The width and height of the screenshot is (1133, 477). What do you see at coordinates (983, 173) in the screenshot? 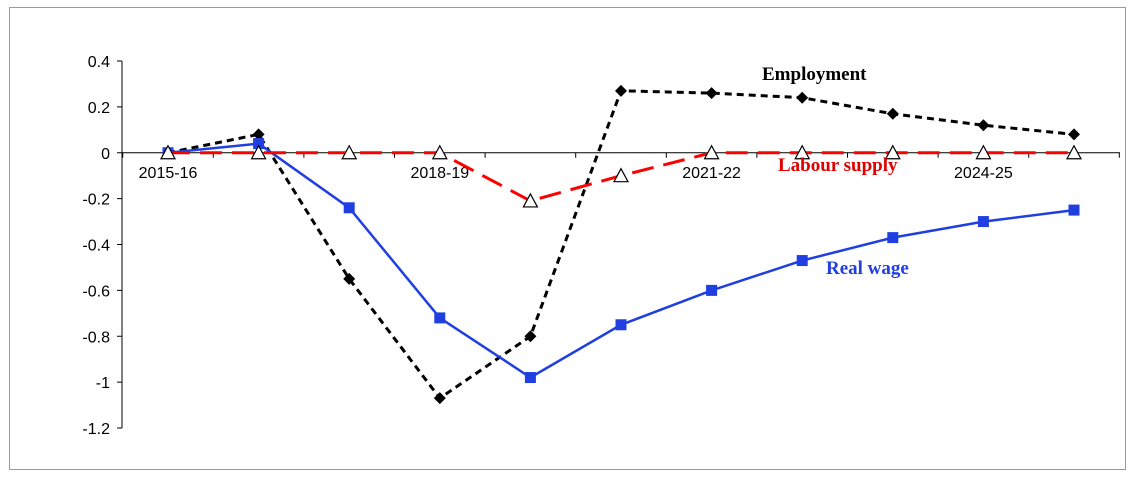
I see `x-tick-label: 2024-25` at bounding box center [983, 173].